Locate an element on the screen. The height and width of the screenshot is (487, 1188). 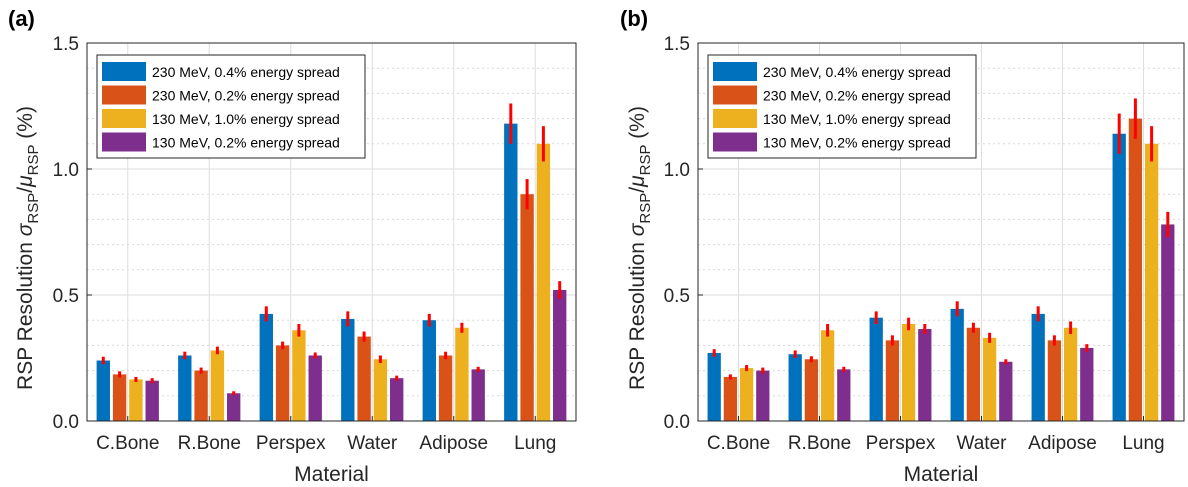
panel-letter: (b) is located at coordinates (634, 18).